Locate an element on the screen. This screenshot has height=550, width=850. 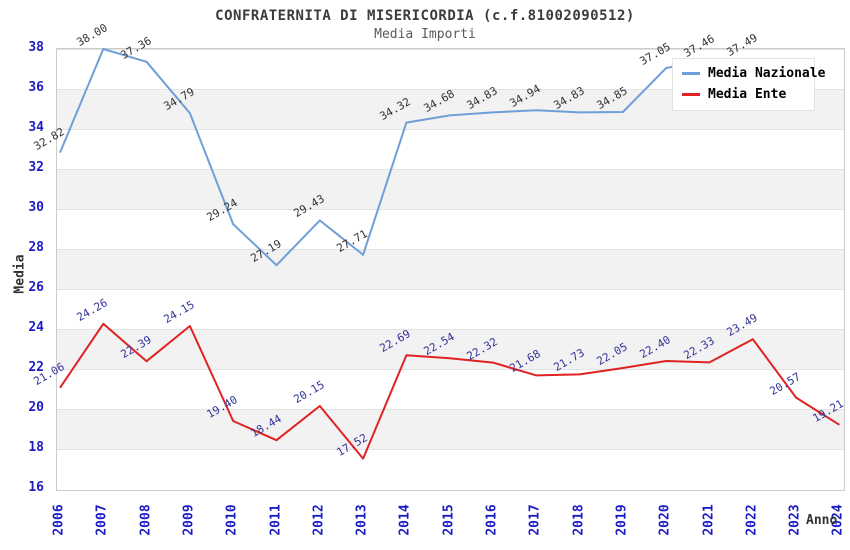
y-tick-label: 36 is located at coordinates (36, 87).